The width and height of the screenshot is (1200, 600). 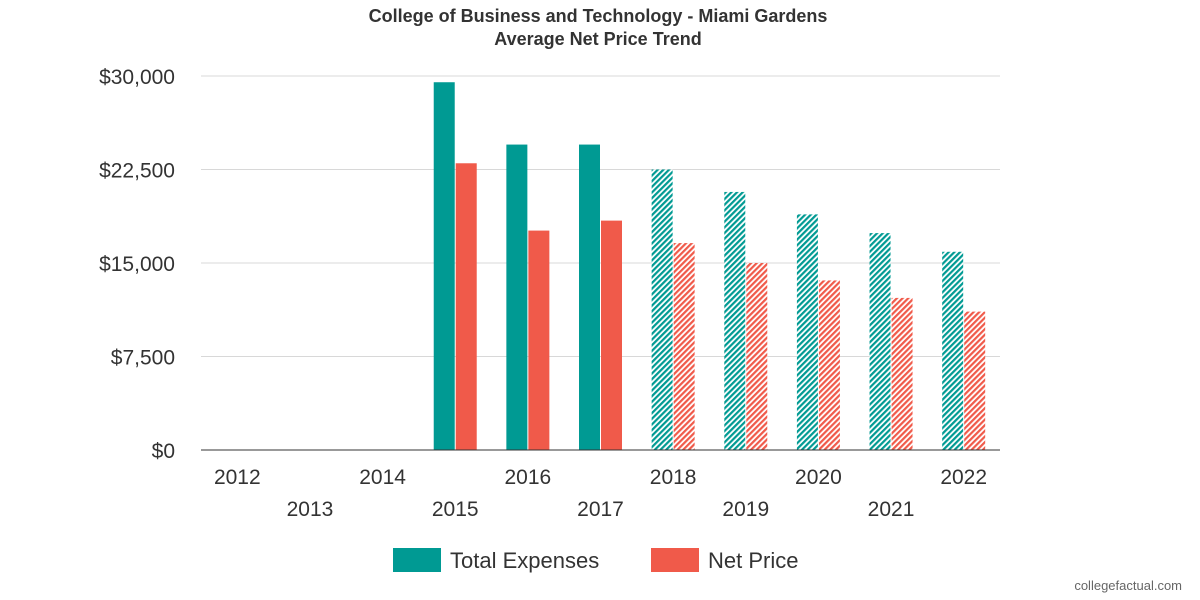 What do you see at coordinates (444, 266) in the screenshot?
I see `bar-total-expenses-2015` at bounding box center [444, 266].